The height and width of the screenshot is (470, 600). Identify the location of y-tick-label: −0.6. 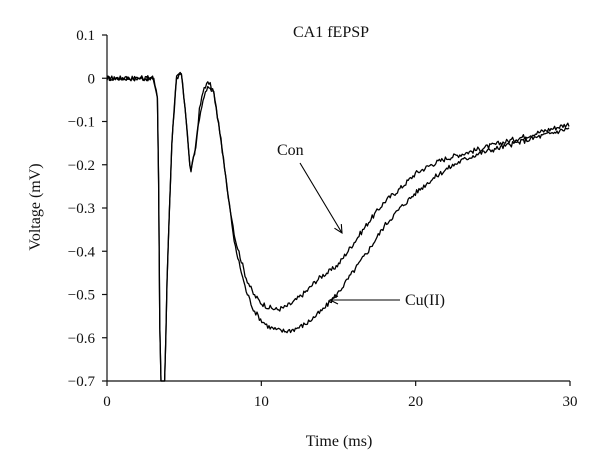
(82, 339).